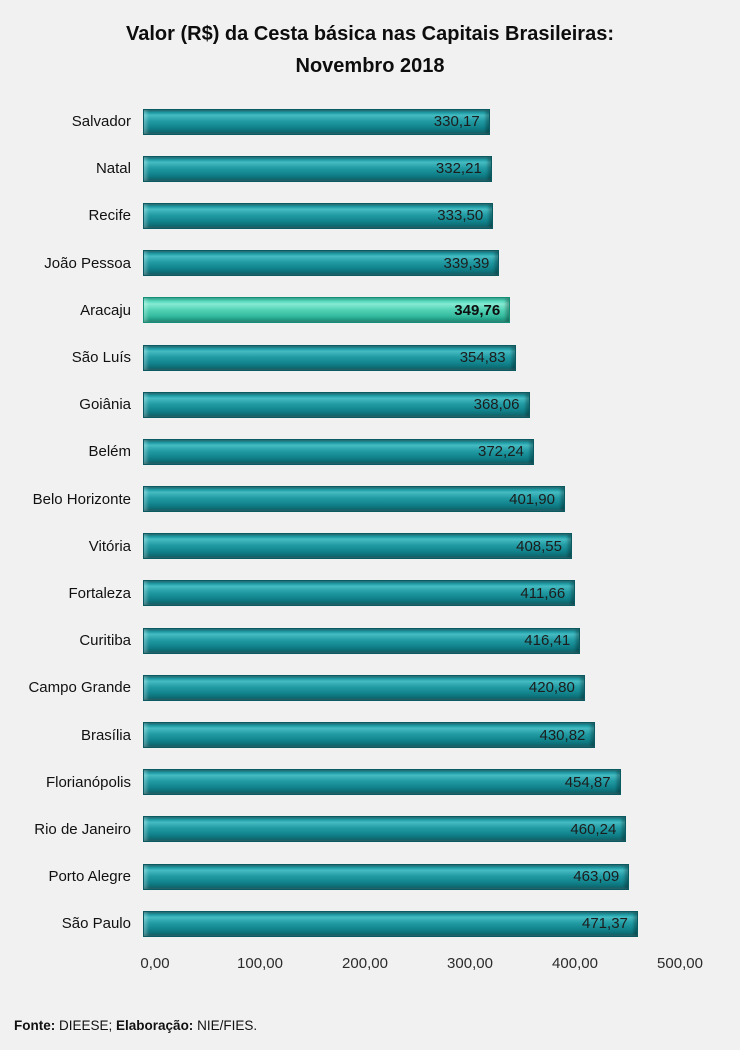 The height and width of the screenshot is (1050, 740). I want to click on category-label: Belém, so click(109, 452).